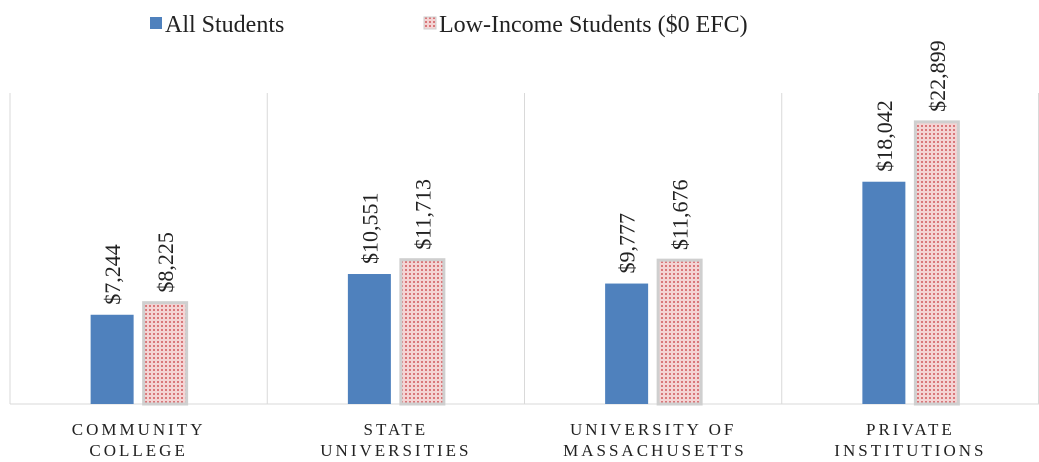 This screenshot has width=1039, height=462. Describe the element at coordinates (138, 440) in the screenshot. I see `x-tick-label: COMMUNITY COLLEGE` at that location.